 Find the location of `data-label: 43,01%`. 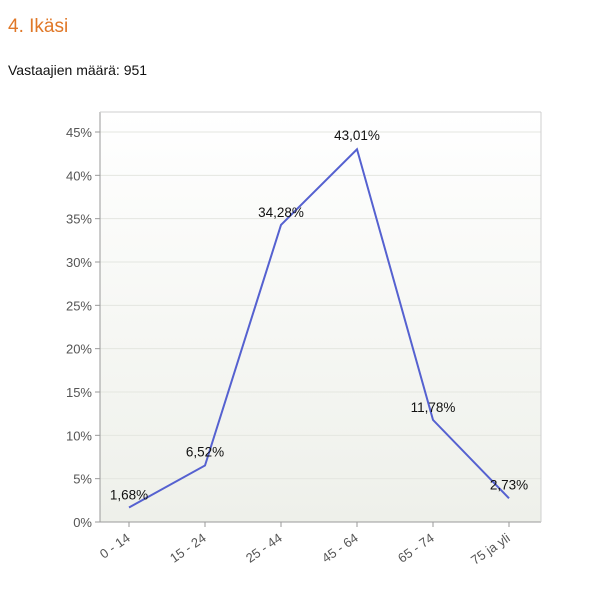

data-label: 43,01% is located at coordinates (357, 135).